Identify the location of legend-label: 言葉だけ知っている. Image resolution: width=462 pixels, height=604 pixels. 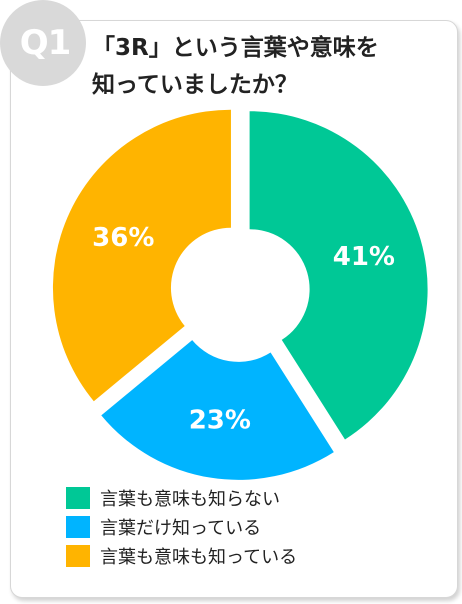
(181, 528).